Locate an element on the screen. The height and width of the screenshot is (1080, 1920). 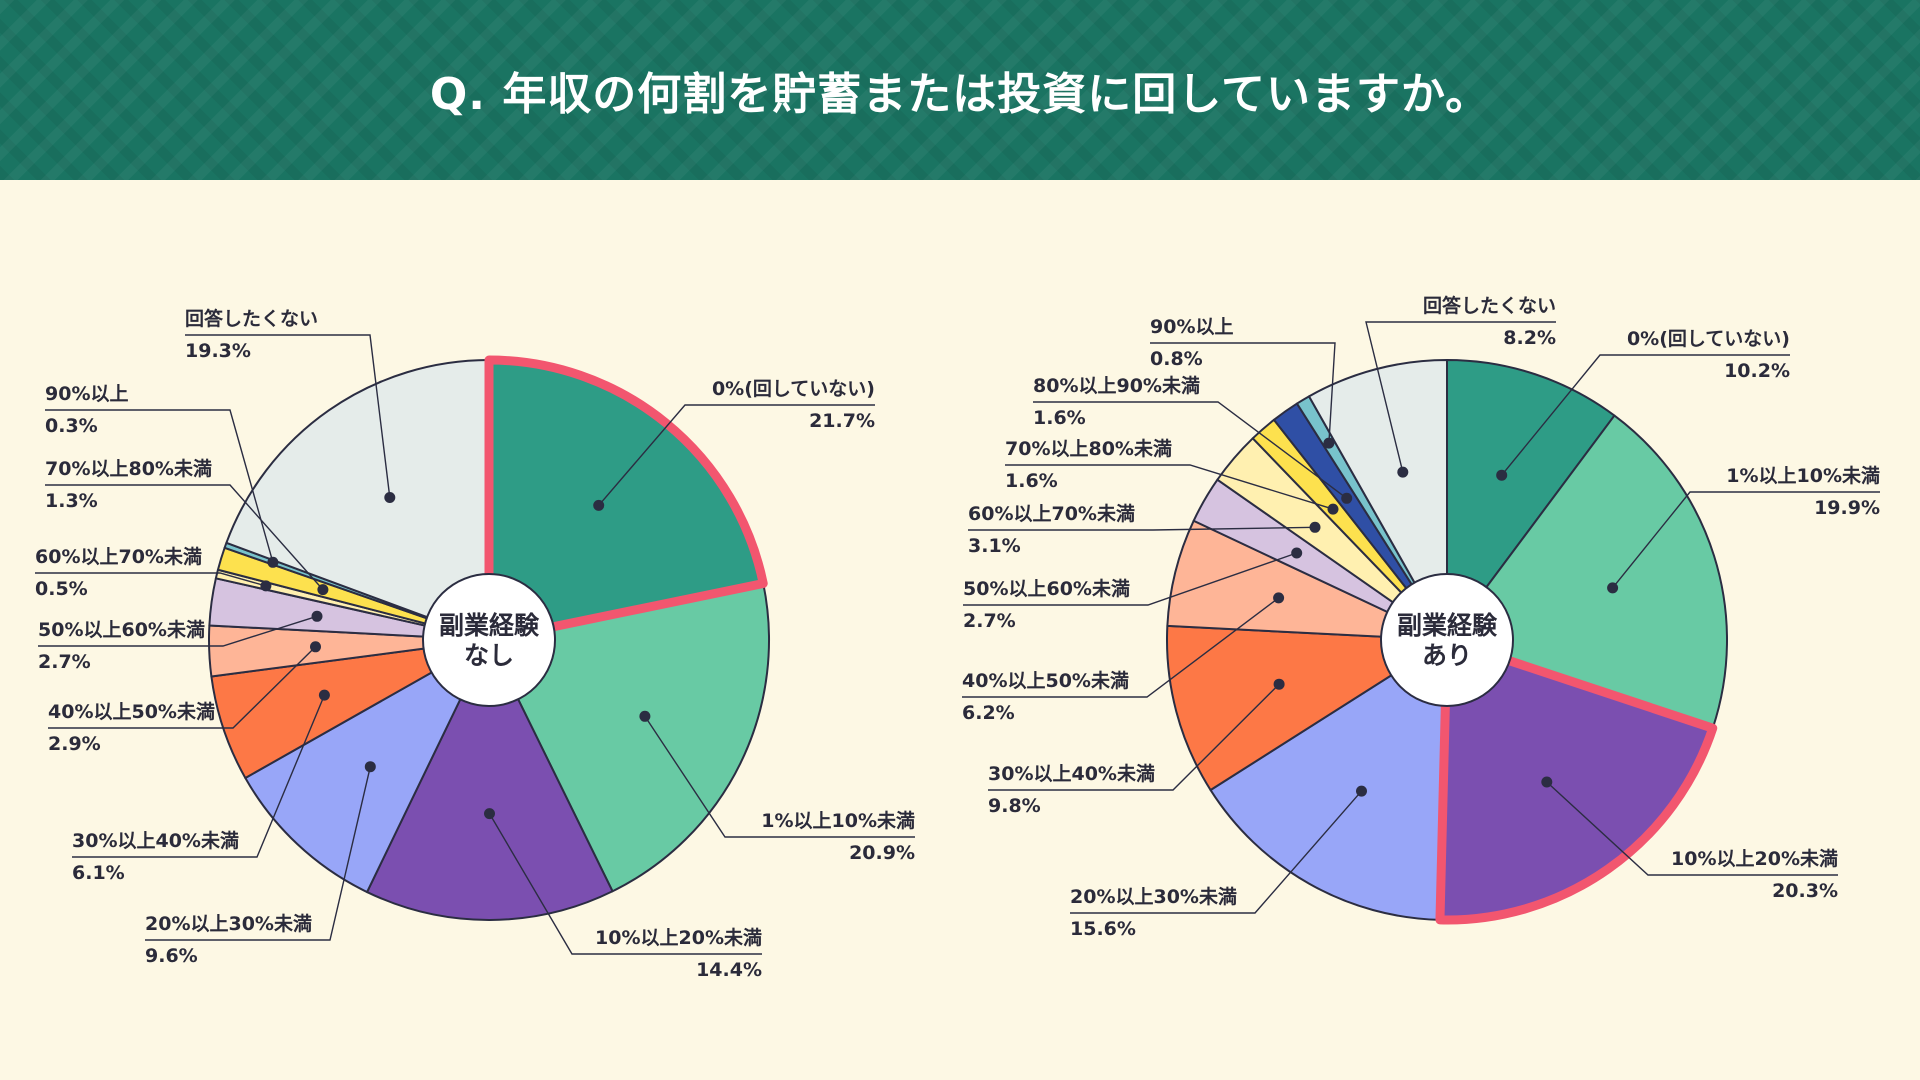
label-value: 2.9% is located at coordinates (74, 744).